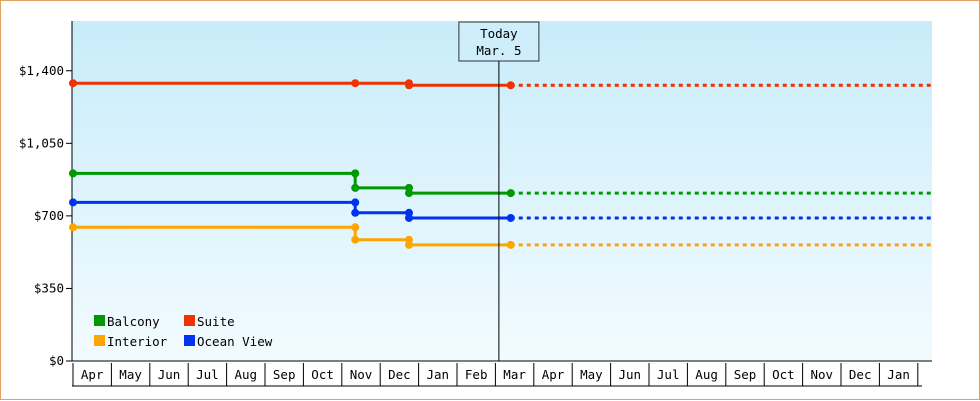 The image size is (980, 401). I want to click on x-tick-label: Feb, so click(476, 374).